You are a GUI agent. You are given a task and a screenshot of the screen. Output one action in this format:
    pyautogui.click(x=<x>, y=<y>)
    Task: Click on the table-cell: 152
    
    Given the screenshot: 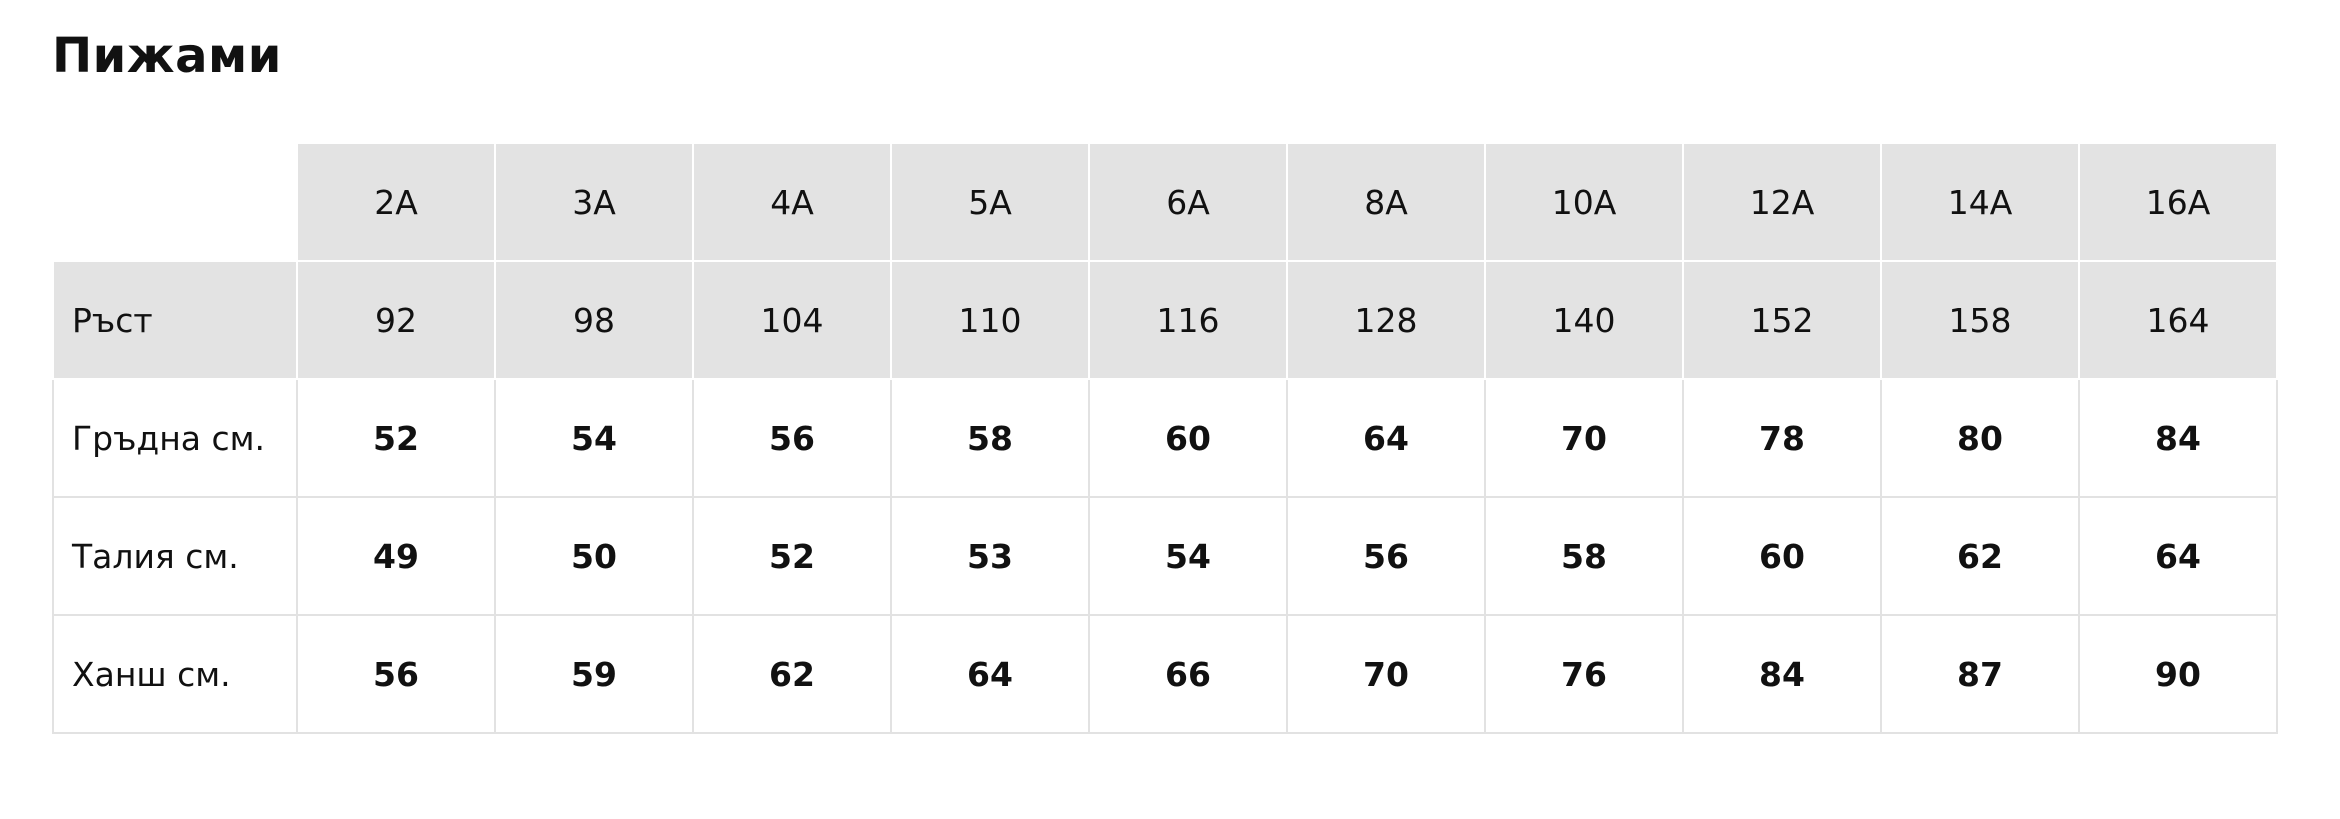 What is the action you would take?
    pyautogui.click(x=1782, y=320)
    